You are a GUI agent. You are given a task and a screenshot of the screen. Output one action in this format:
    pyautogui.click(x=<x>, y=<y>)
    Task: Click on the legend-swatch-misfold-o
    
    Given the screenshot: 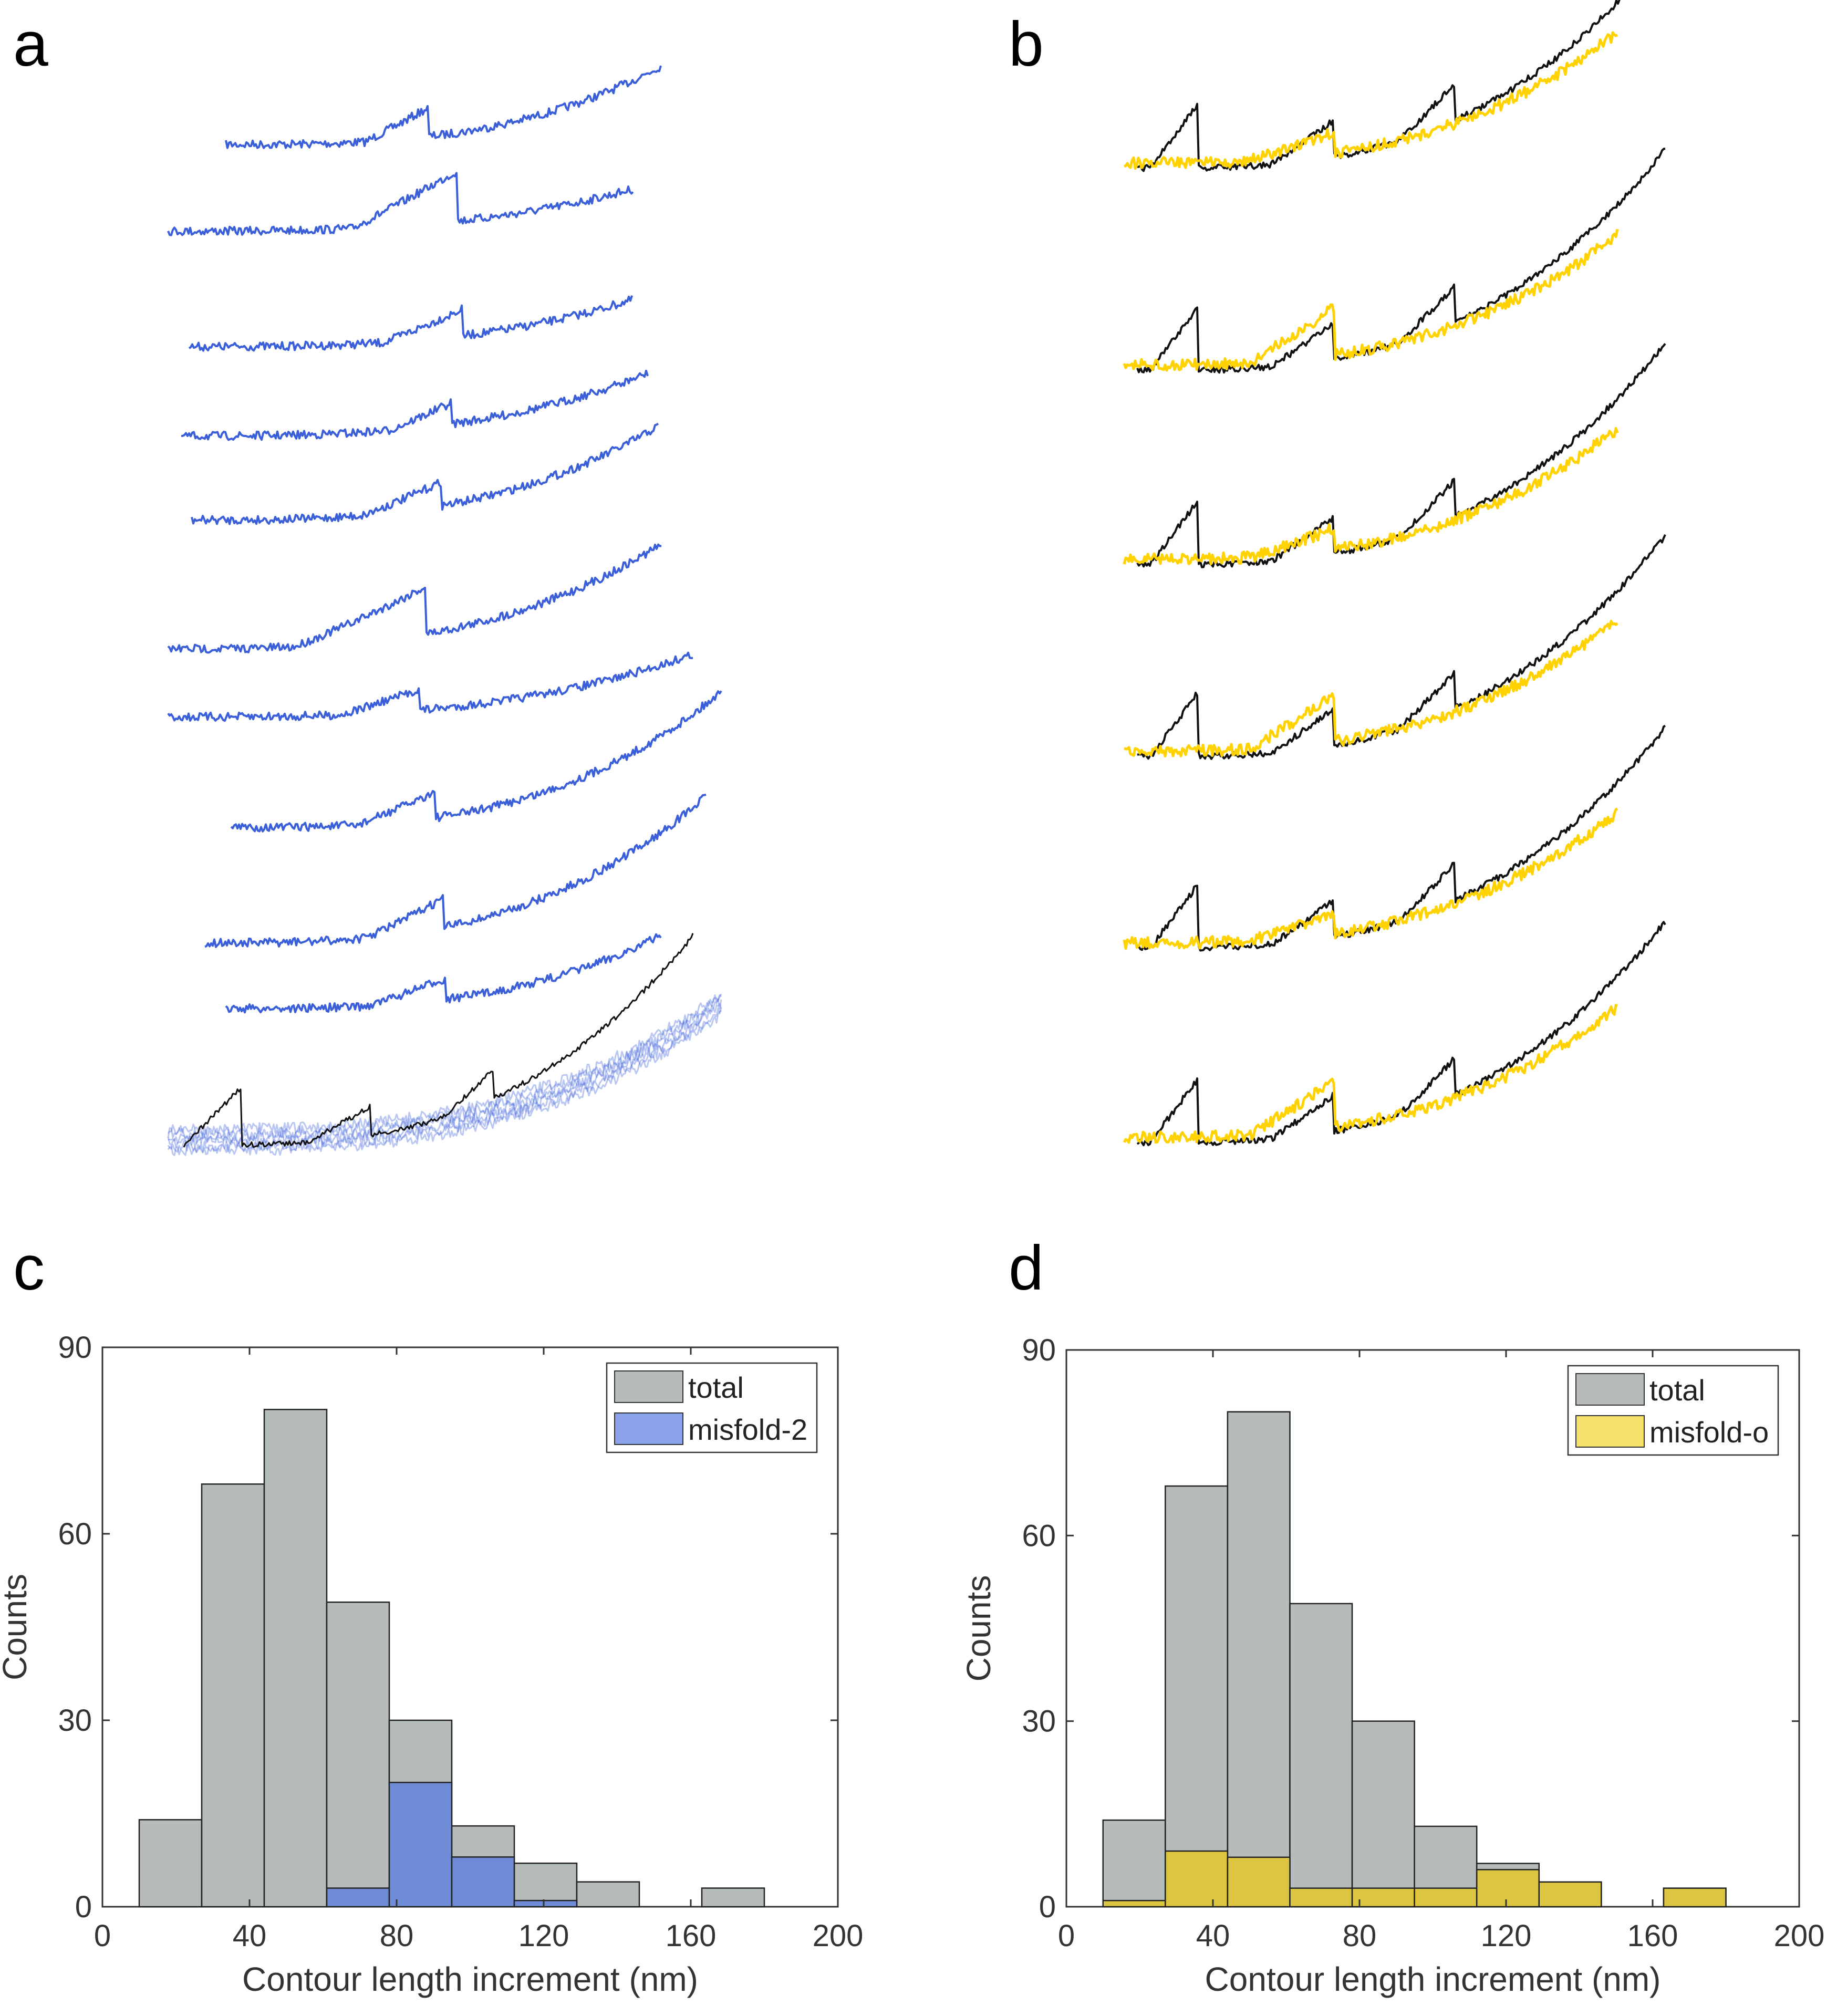 What is the action you would take?
    pyautogui.click(x=1610, y=1431)
    